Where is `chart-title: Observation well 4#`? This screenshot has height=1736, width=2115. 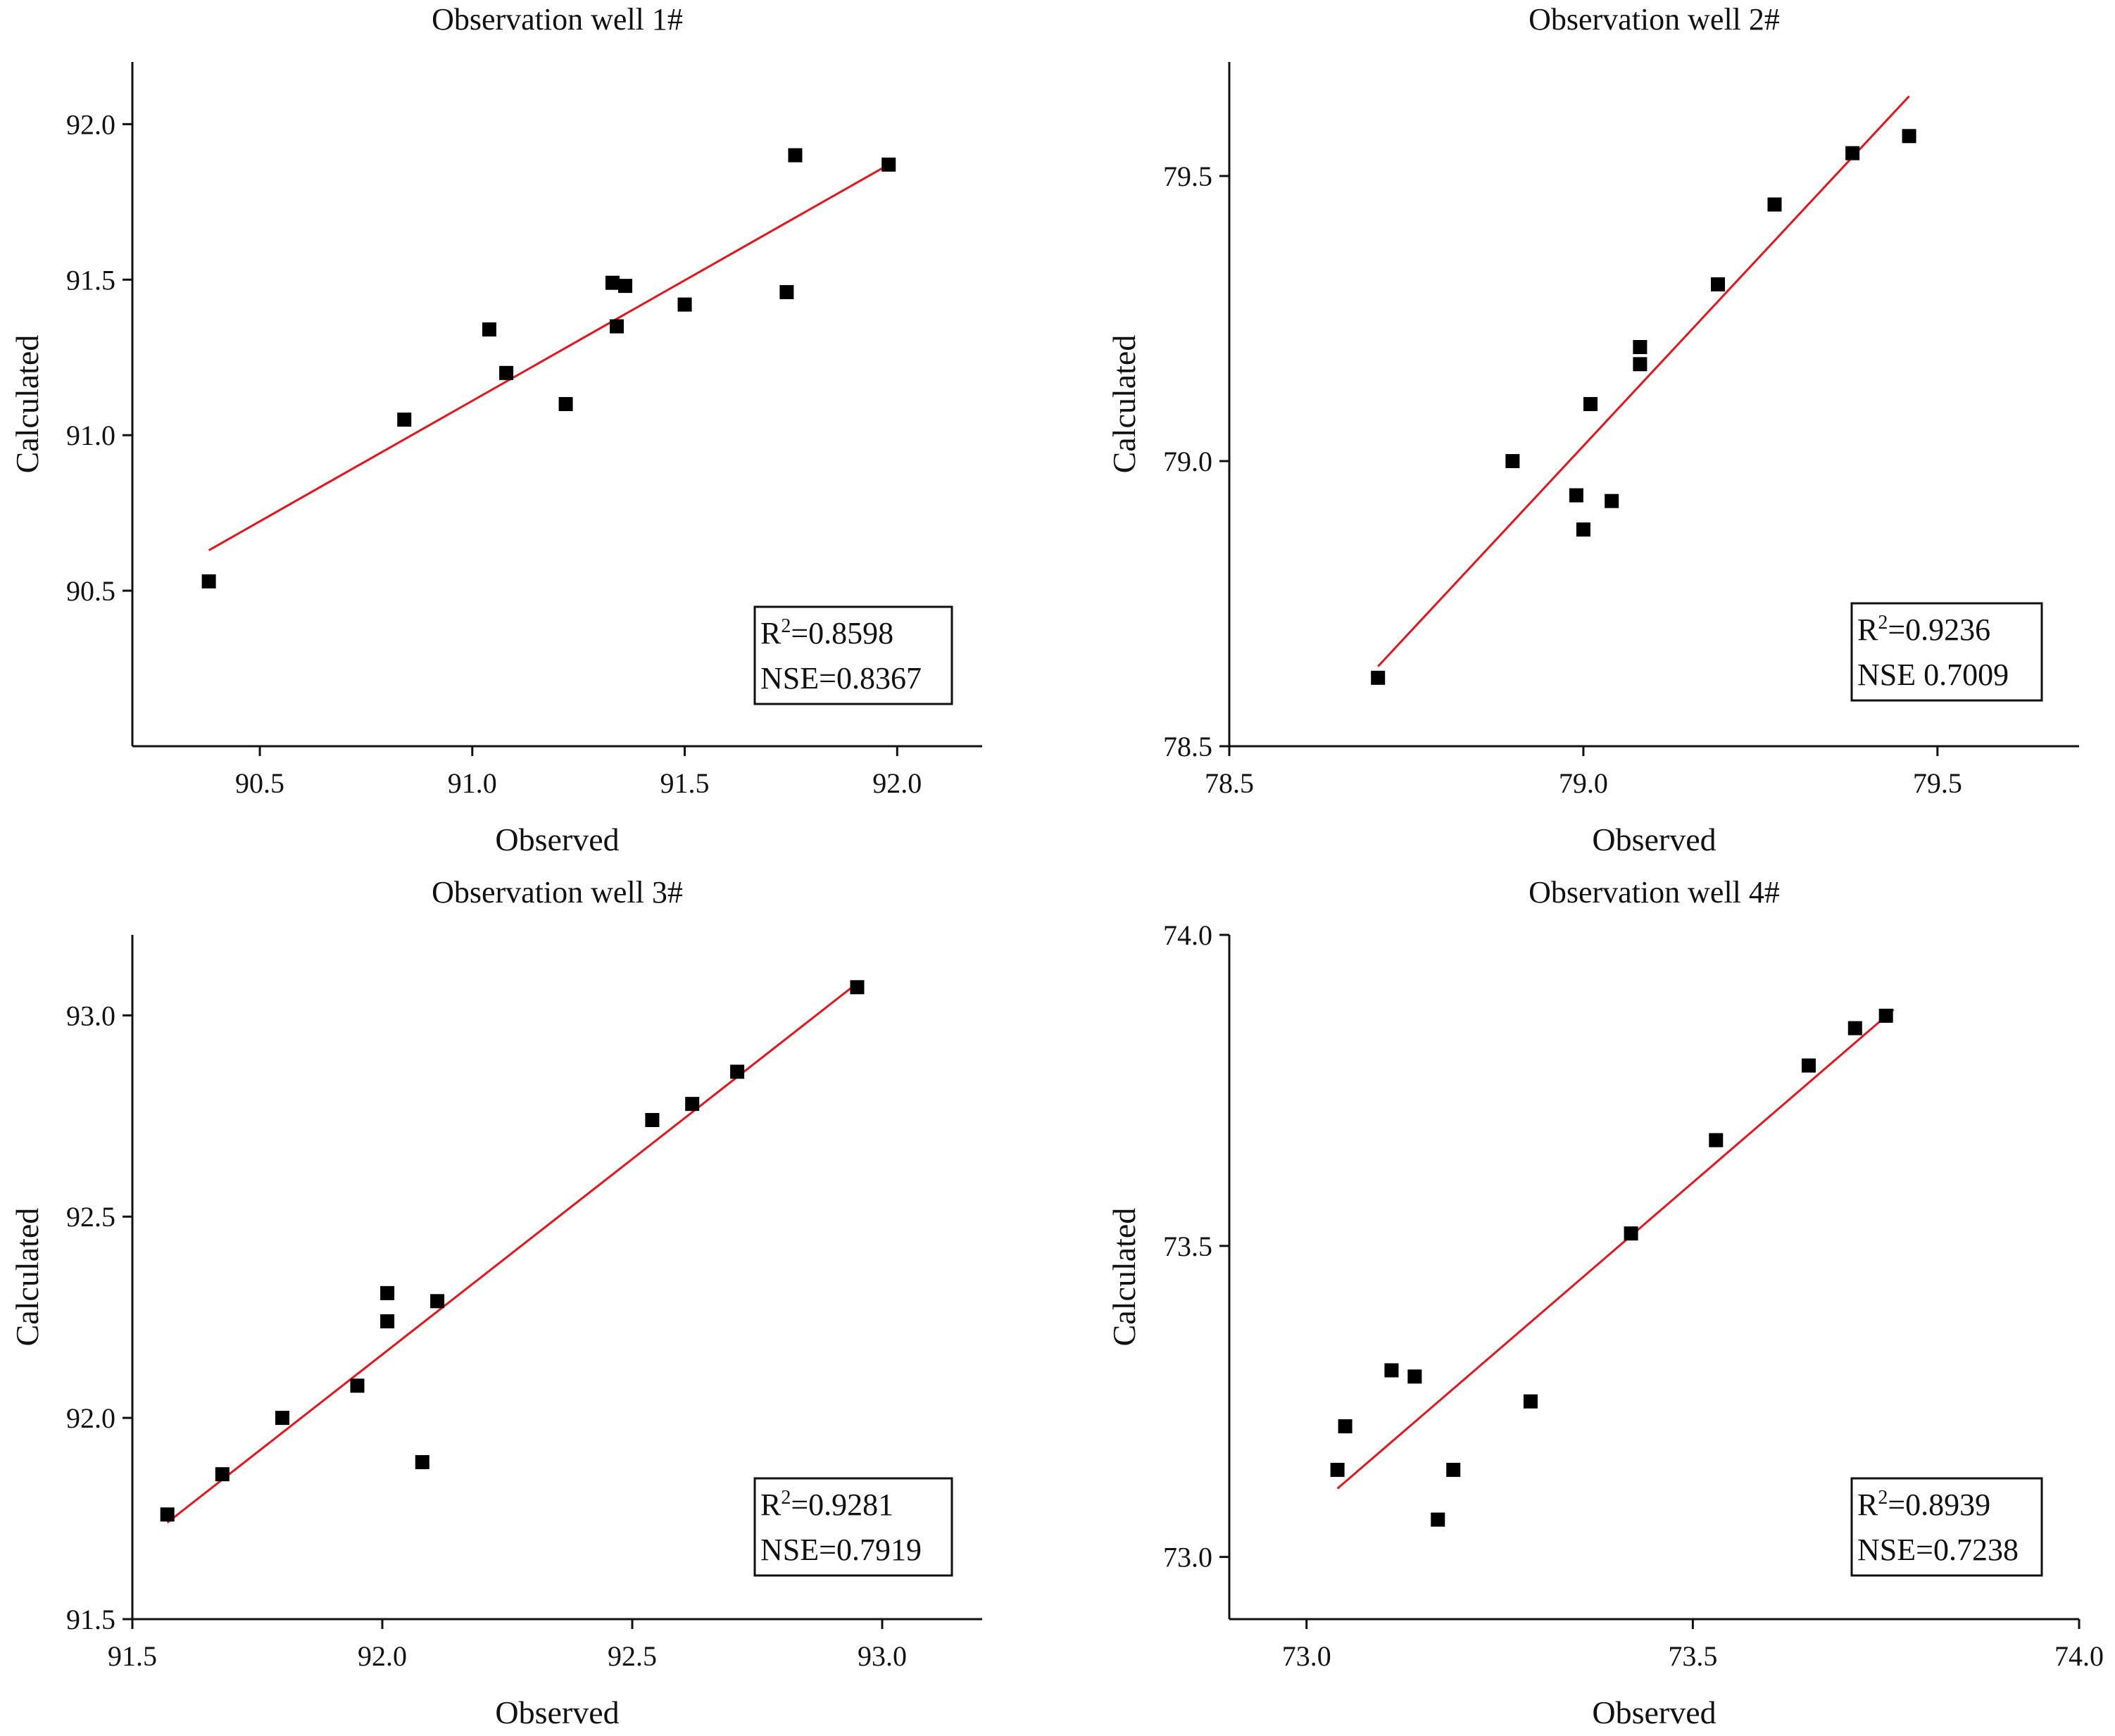
chart-title: Observation well 4# is located at coordinates (1654, 892).